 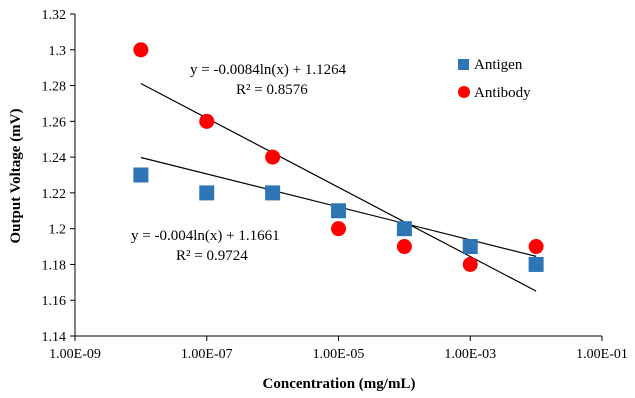 I want to click on x-axis-title: Concentration (mg/mL), so click(x=339, y=384).